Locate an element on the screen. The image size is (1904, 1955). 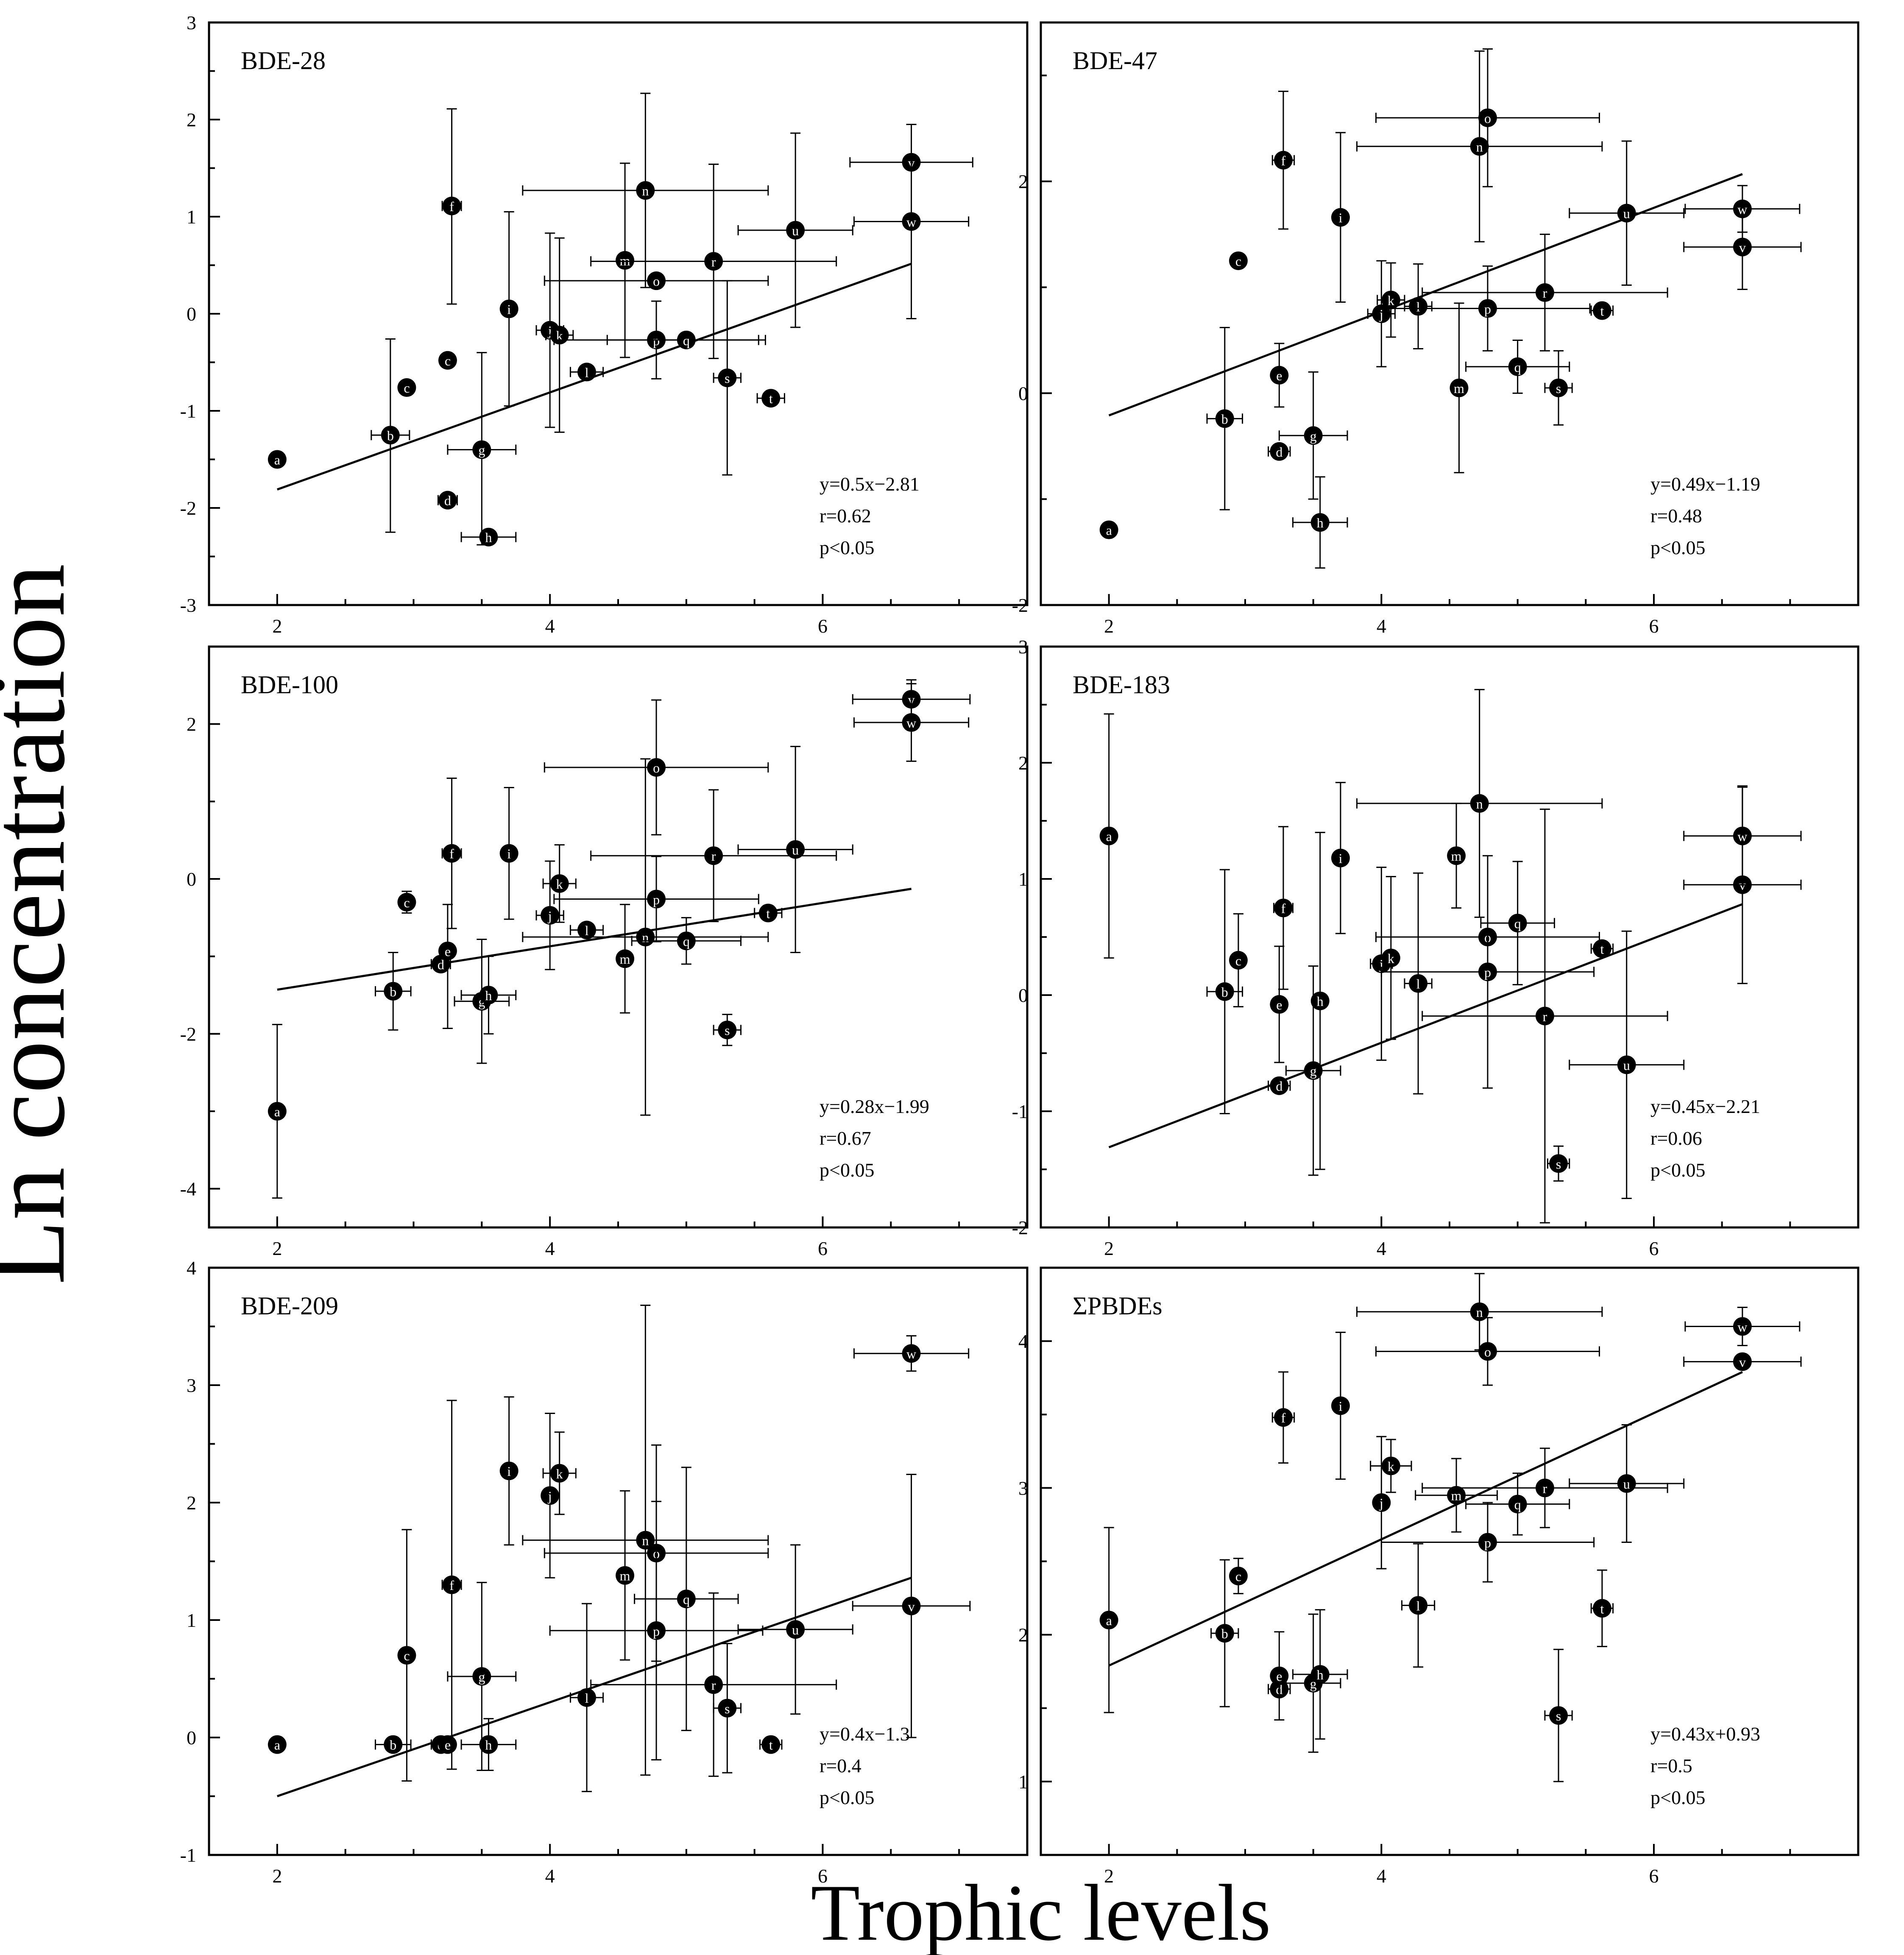
data-point-label: r is located at coordinates (1545, 1489).